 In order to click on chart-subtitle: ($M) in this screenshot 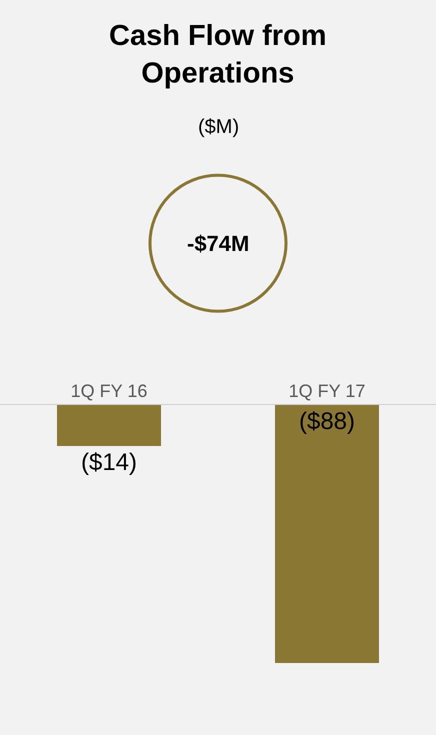, I will do `click(219, 127)`.